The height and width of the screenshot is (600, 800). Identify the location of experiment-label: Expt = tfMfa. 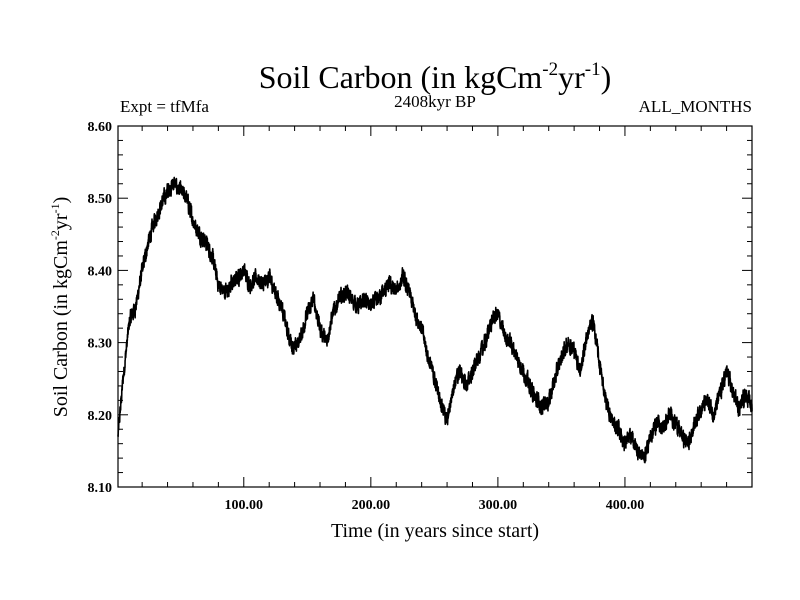
(164, 106).